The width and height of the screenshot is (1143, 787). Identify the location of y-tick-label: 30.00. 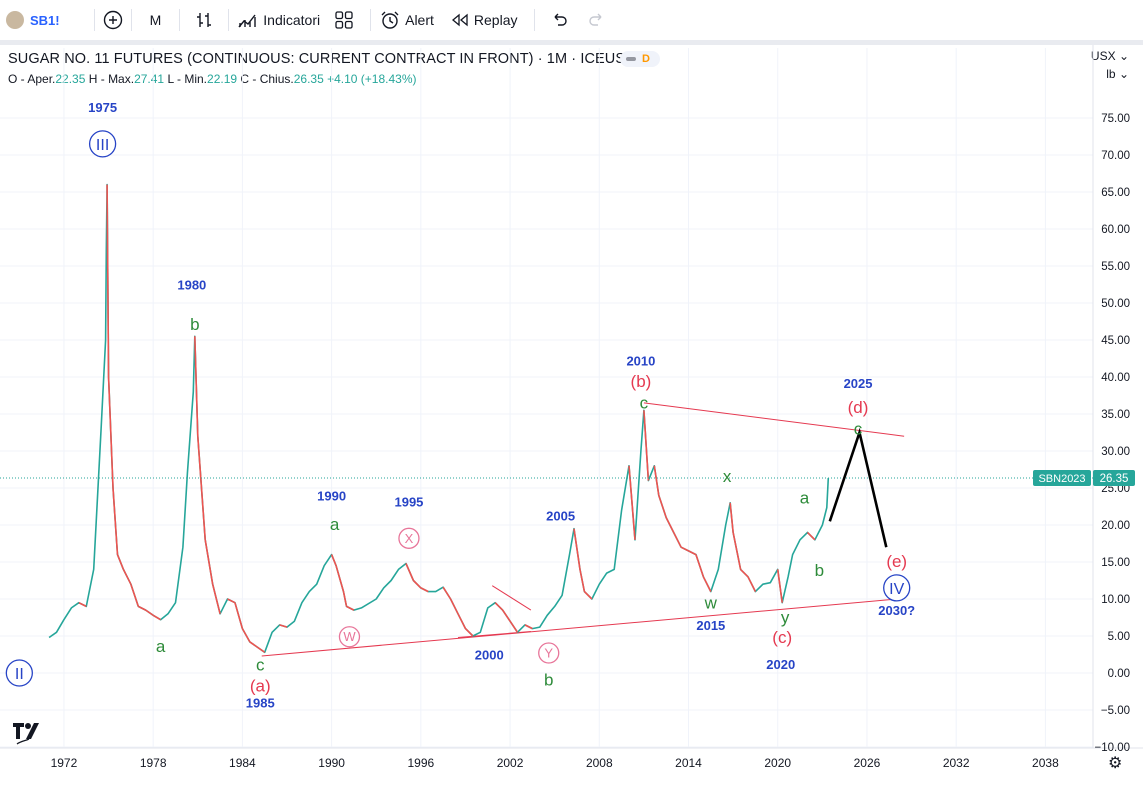
(1115, 452).